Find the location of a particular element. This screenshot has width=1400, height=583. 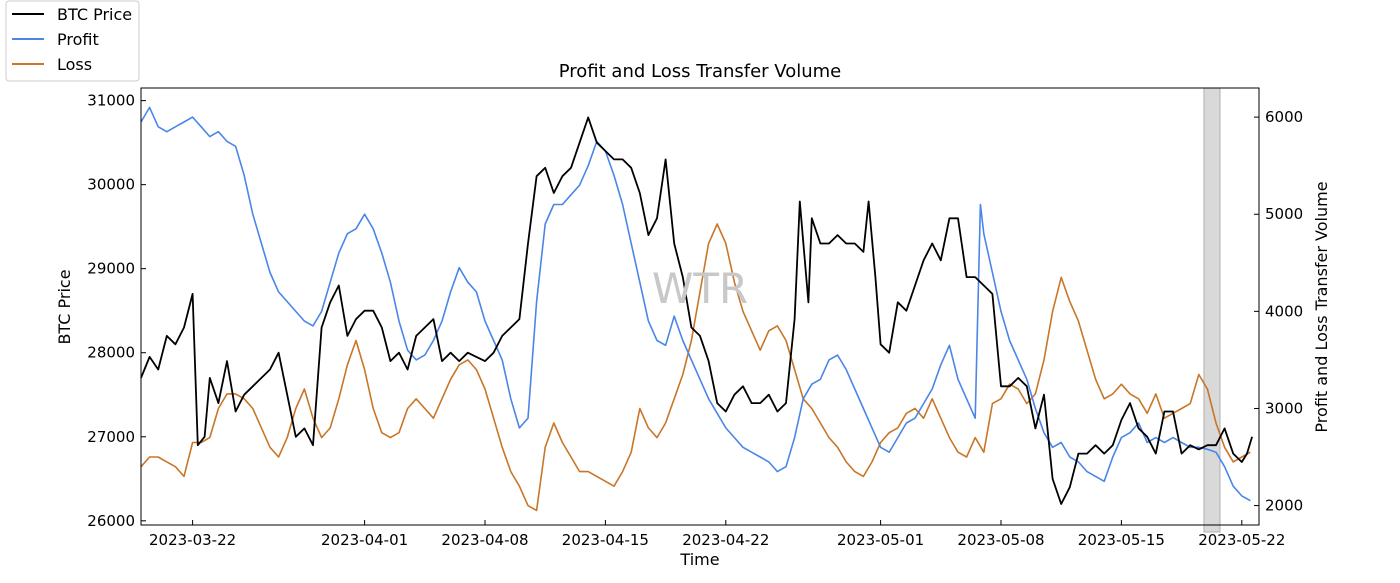

x-tick-label: 2023-05-01 is located at coordinates (880, 540).